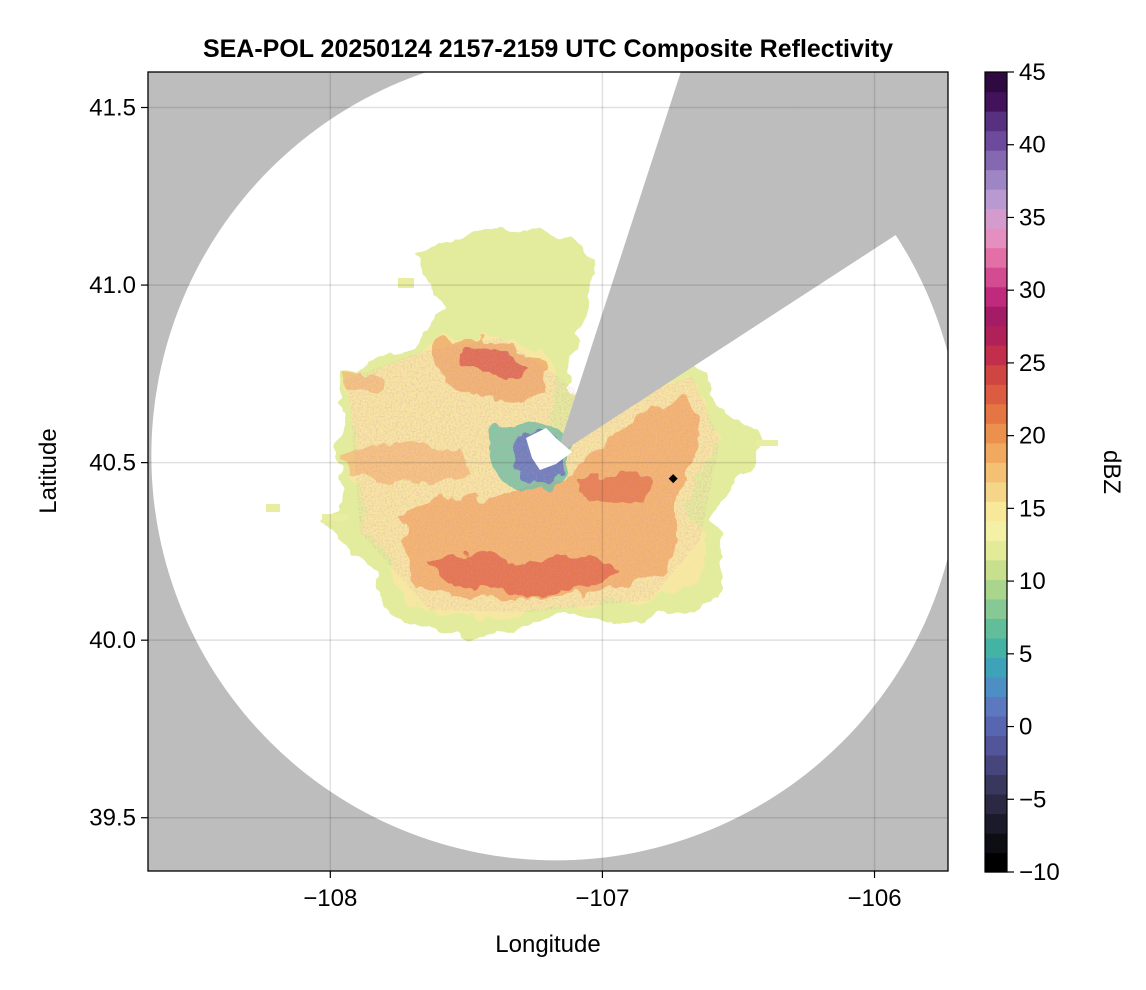 Image resolution: width=1146 pixels, height=990 pixels. Describe the element at coordinates (874, 898) in the screenshot. I see `x-tick-label: −106` at that location.